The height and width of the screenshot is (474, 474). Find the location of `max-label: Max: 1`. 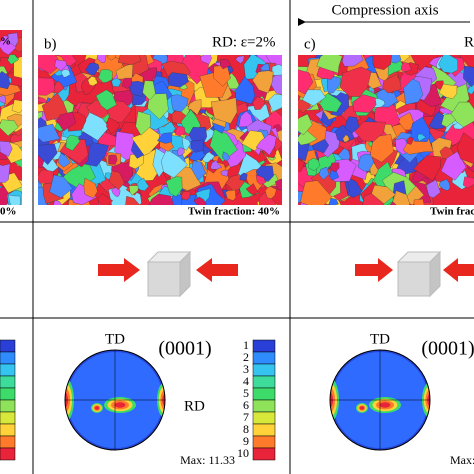

max-label: Max: 1 is located at coordinates (462, 460).